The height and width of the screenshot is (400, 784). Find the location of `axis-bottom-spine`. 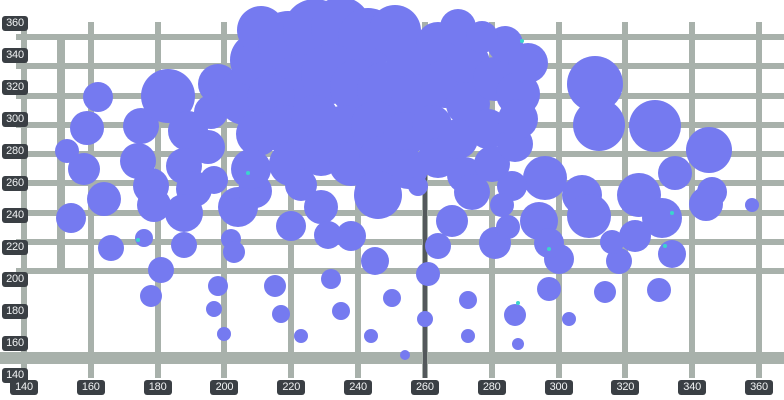

axis-bottom-spine is located at coordinates (392, 358).